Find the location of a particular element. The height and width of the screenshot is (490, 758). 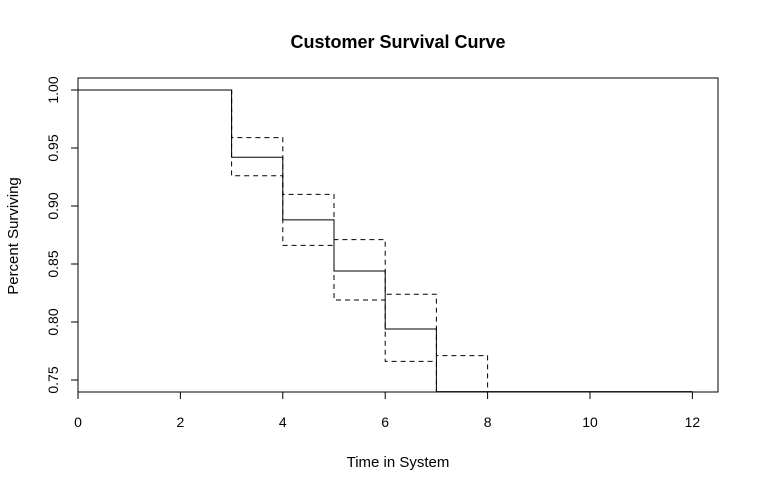

chart-title: Customer Survival Curve is located at coordinates (397, 42).